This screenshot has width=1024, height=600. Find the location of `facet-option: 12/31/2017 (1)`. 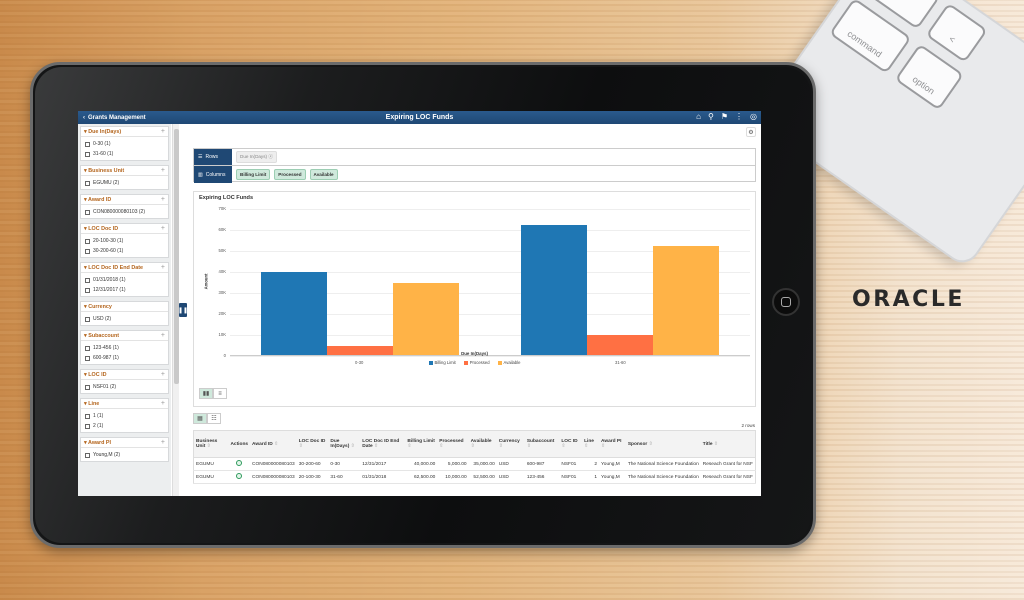

facet-option: 12/31/2017 (1) is located at coordinates (124, 290).